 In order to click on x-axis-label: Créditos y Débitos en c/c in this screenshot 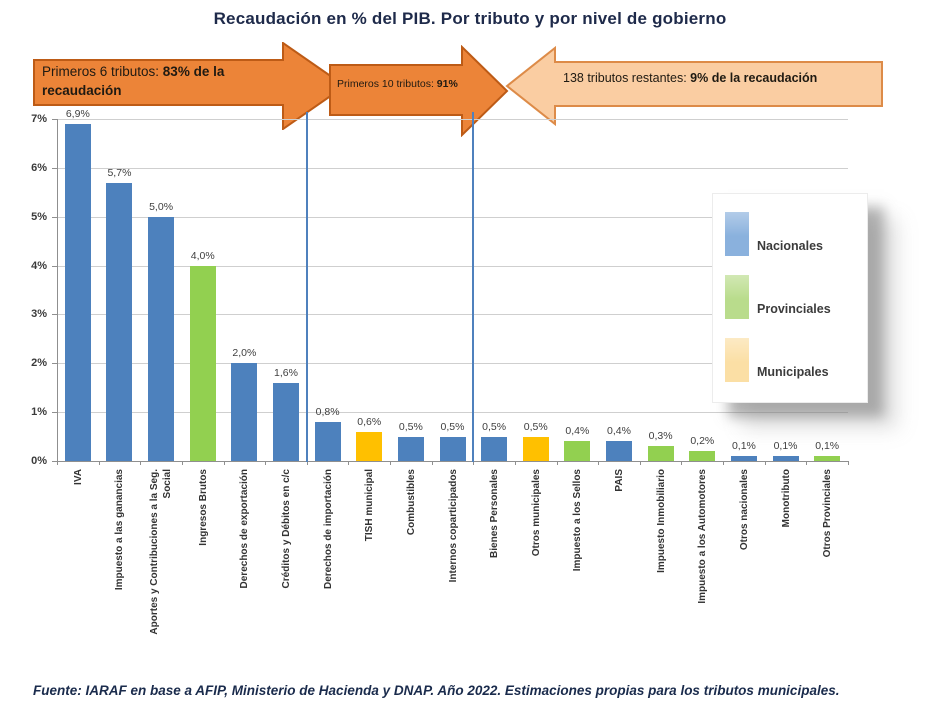, I will do `click(286, 554)`.